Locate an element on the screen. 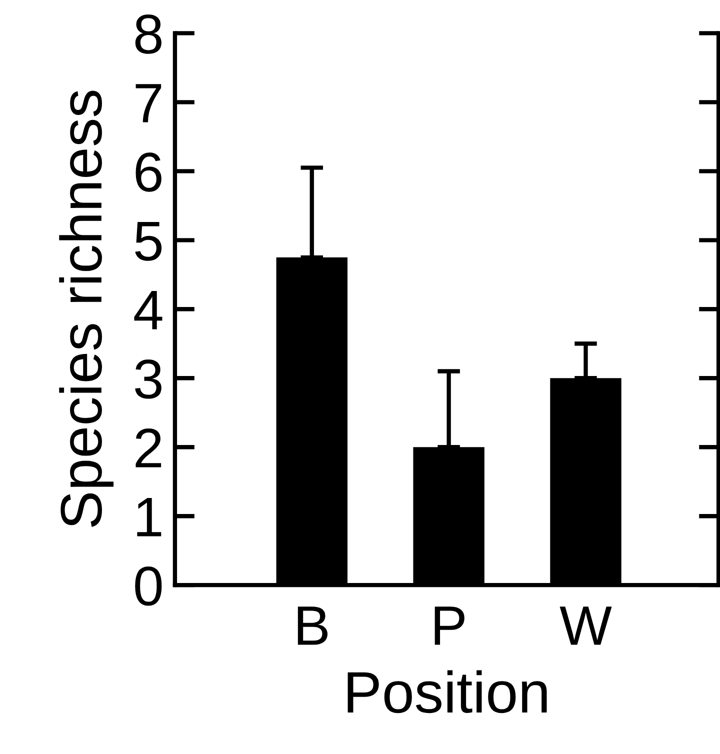 This screenshot has height=754, width=720. y-tick-label: 0 is located at coordinates (148, 586).